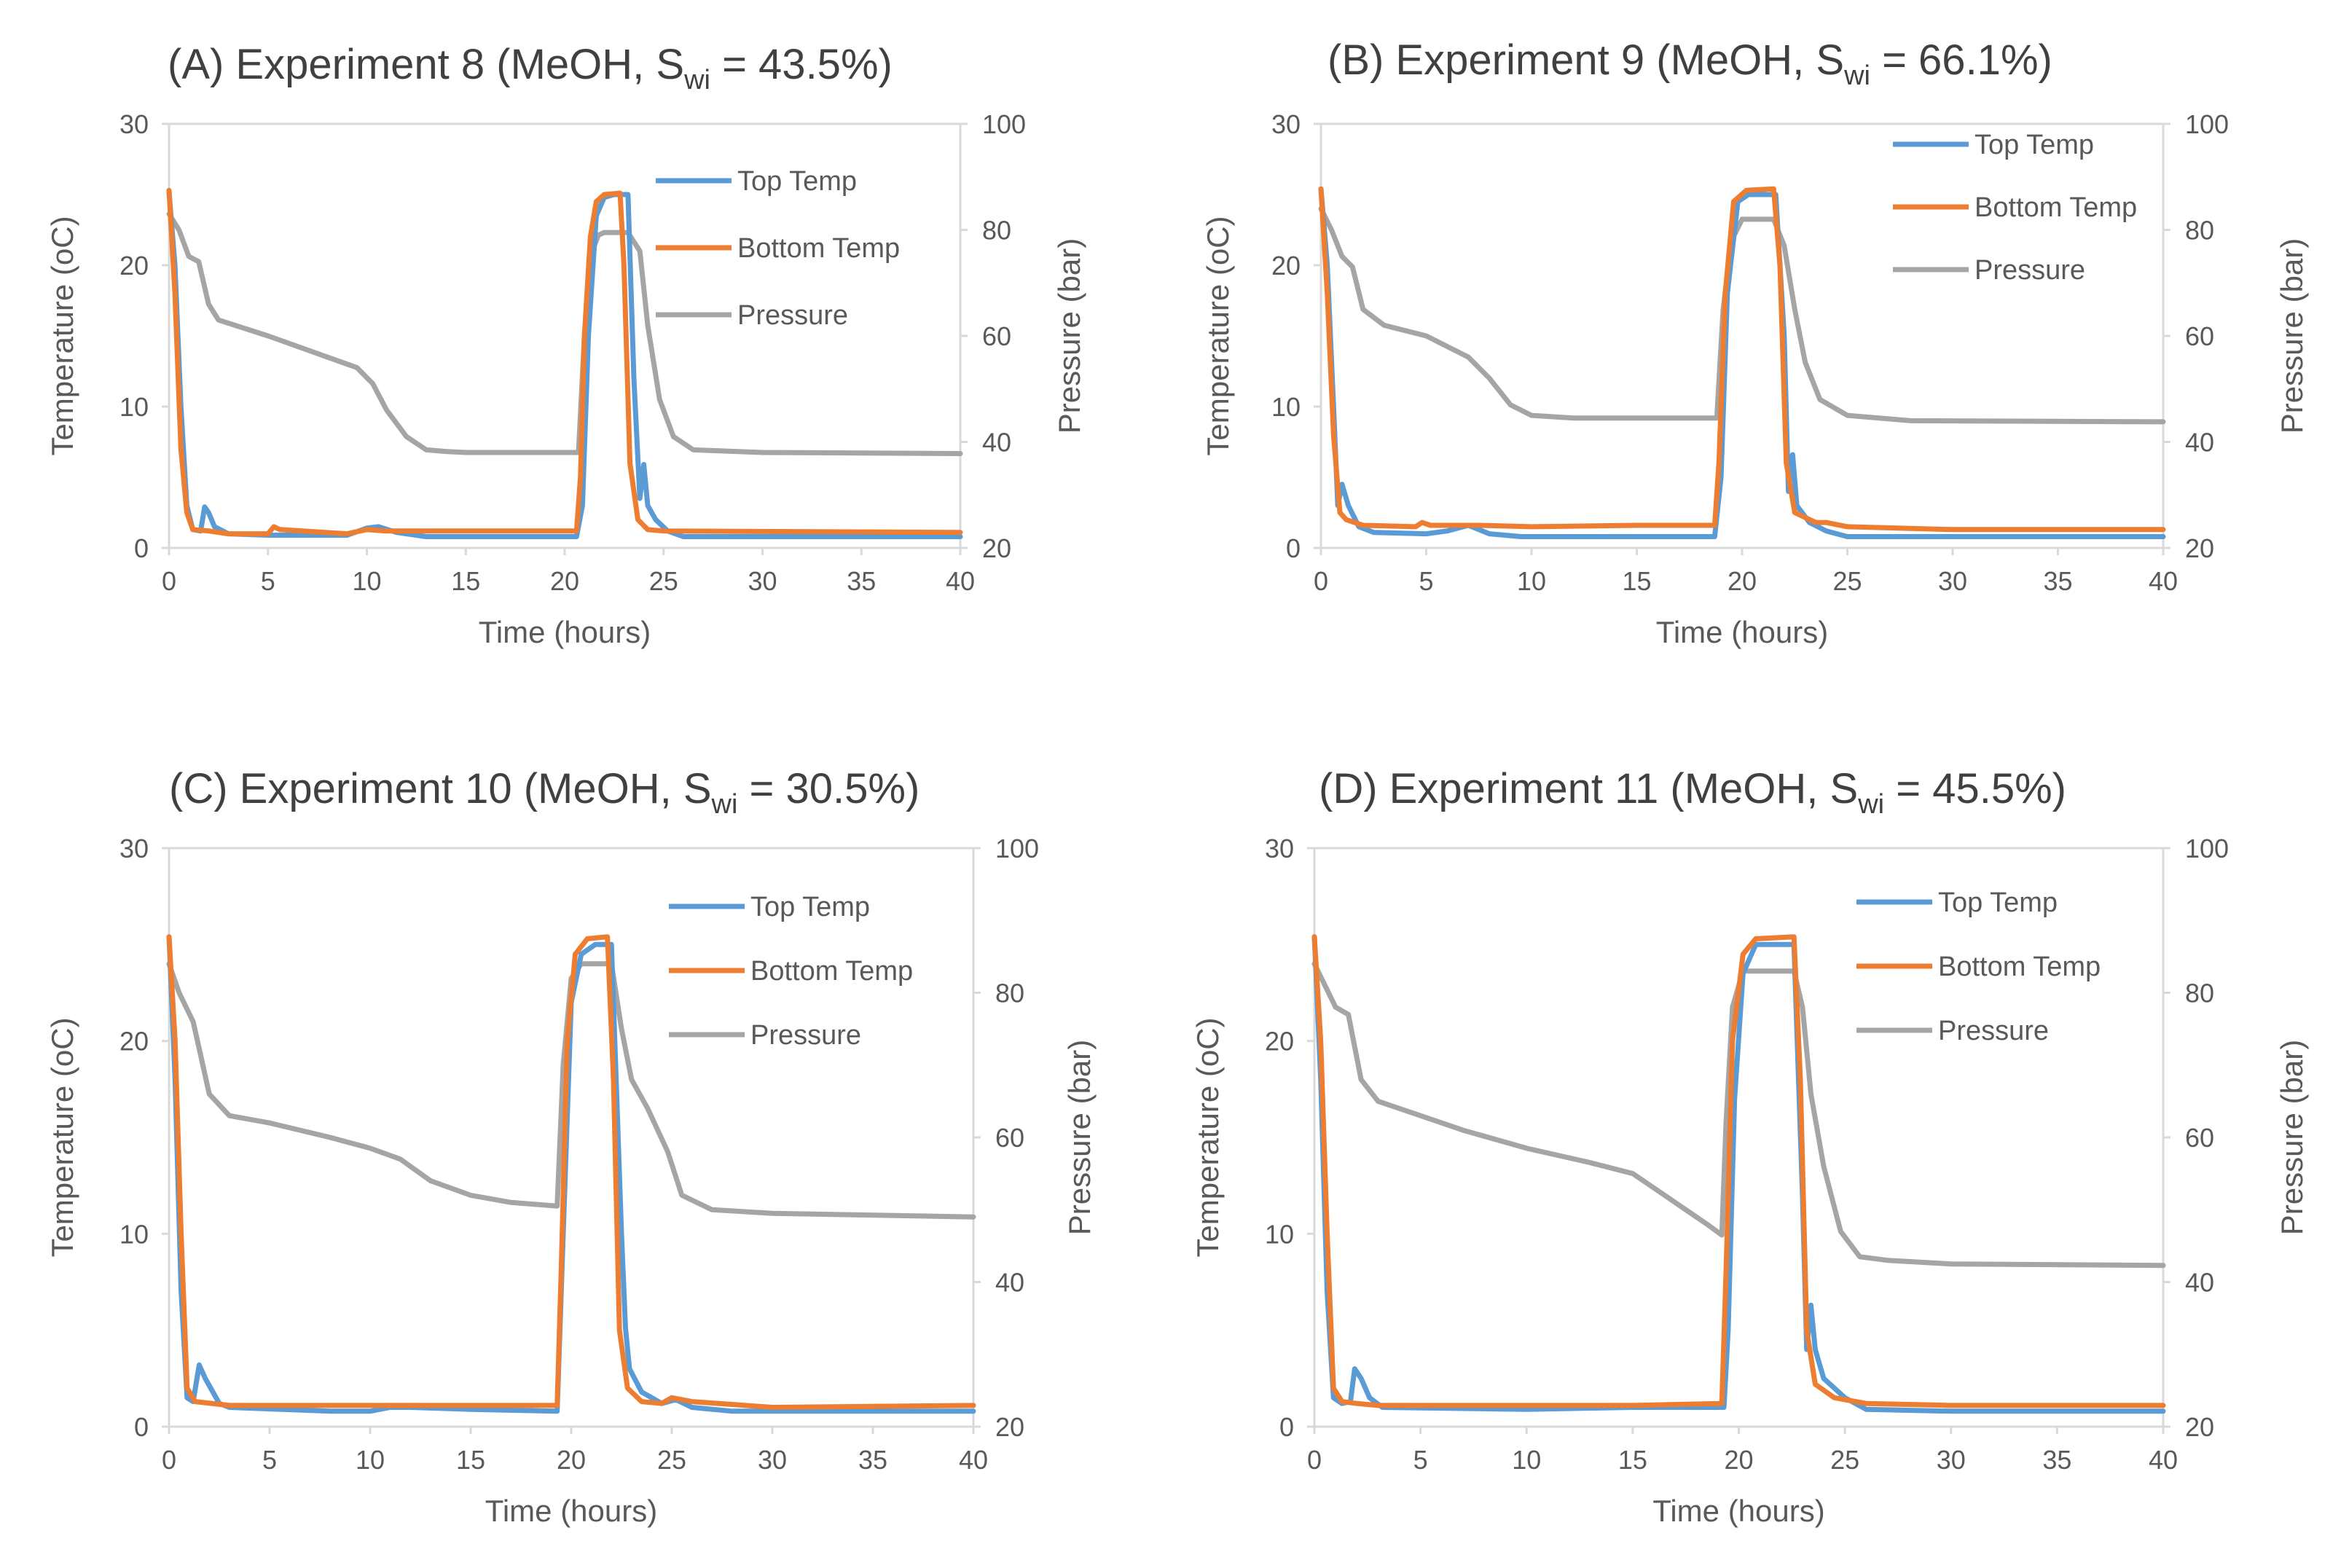 This screenshot has width=2349, height=1568. I want to click on chart-title: (A) Experiment 8 (MeOH, Swi = 43.5%), so click(530, 68).